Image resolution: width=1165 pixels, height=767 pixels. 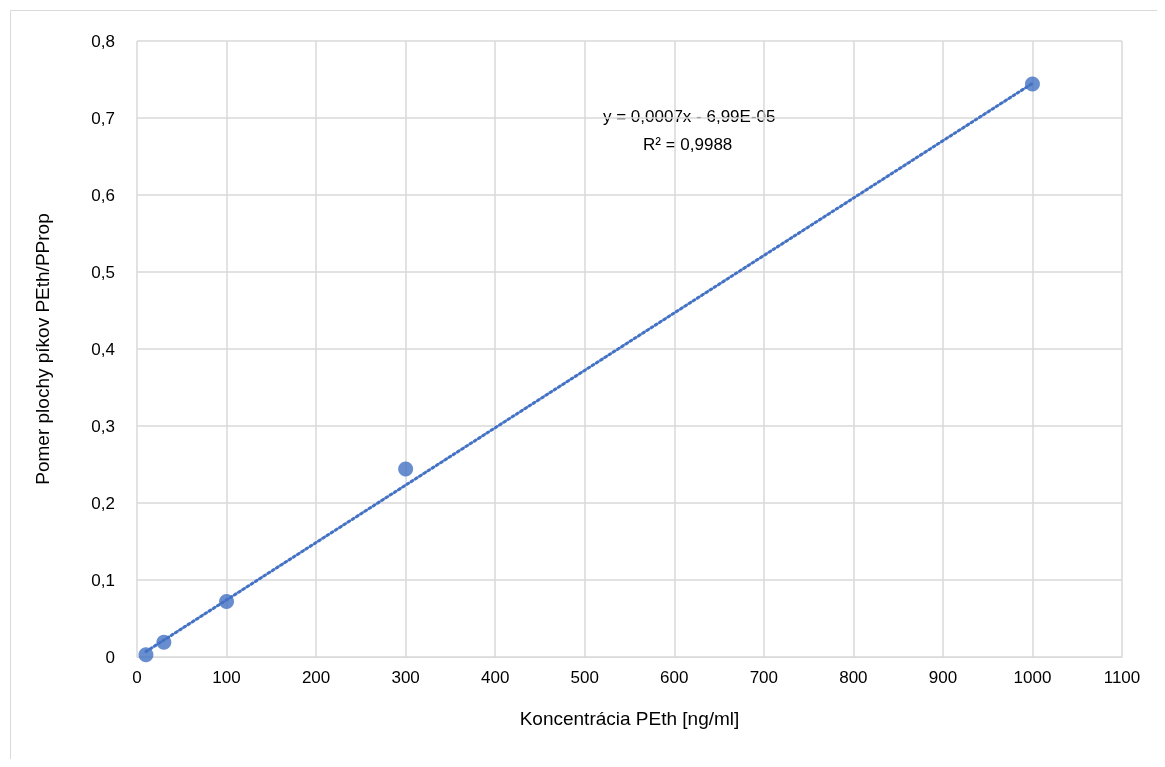 I want to click on x-tick-label: 100, so click(x=226, y=677).